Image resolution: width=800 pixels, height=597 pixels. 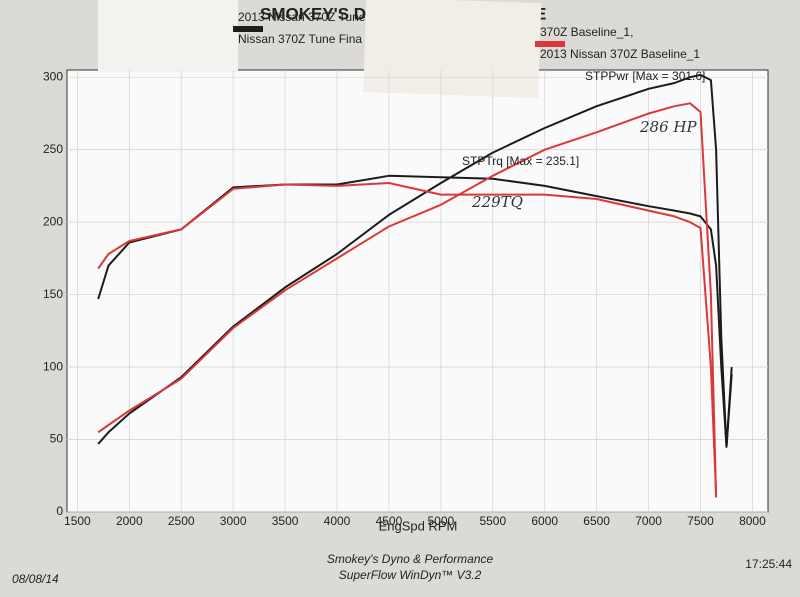 I want to click on x-tick-label: 5000, so click(x=441, y=521).